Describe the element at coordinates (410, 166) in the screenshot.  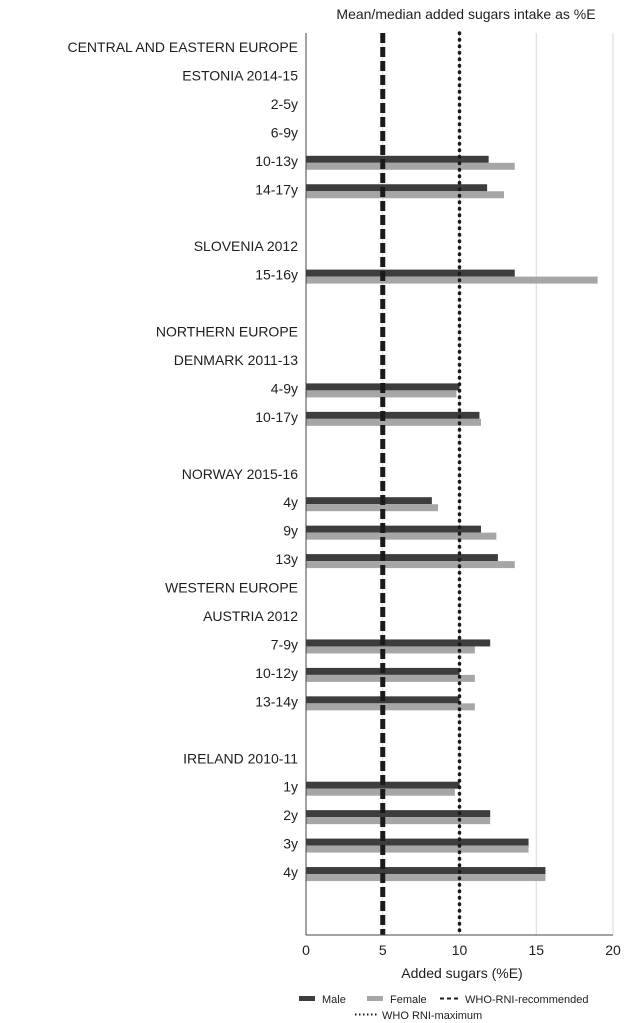
I see `bar-female-10-13y` at that location.